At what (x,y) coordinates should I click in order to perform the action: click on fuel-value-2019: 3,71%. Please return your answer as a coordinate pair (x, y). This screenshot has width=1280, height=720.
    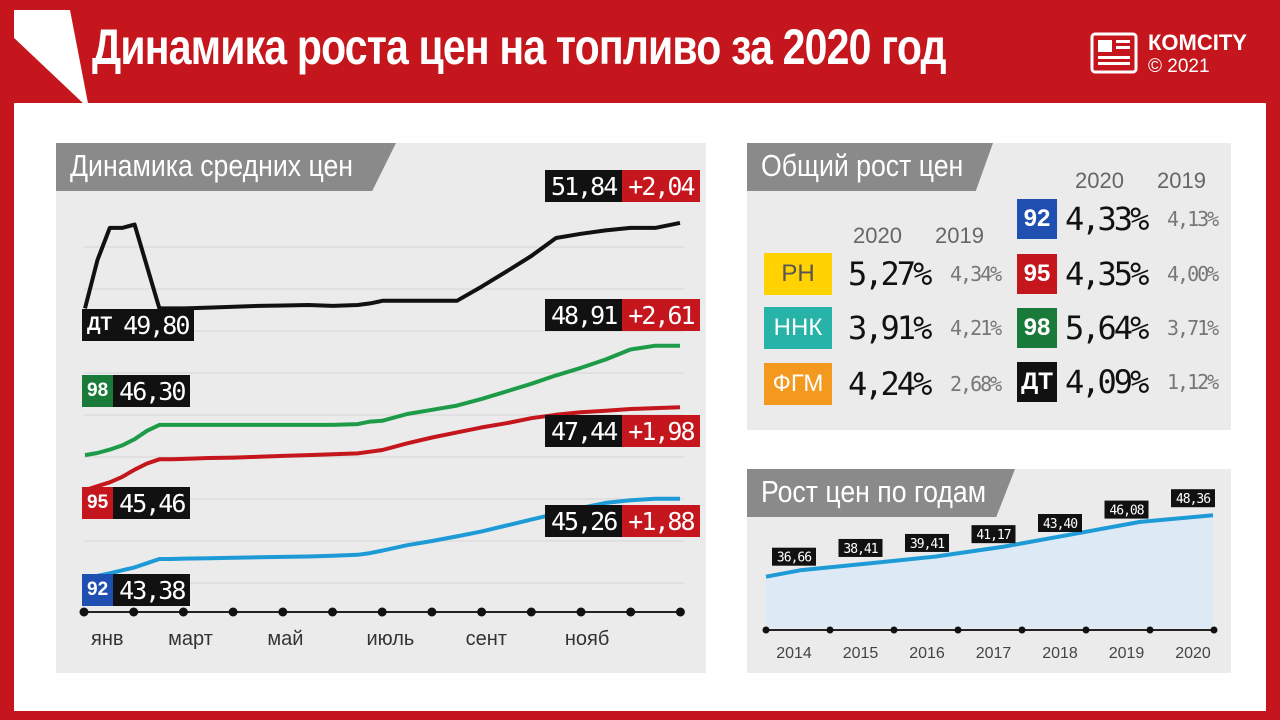
    Looking at the image, I should click on (1193, 328).